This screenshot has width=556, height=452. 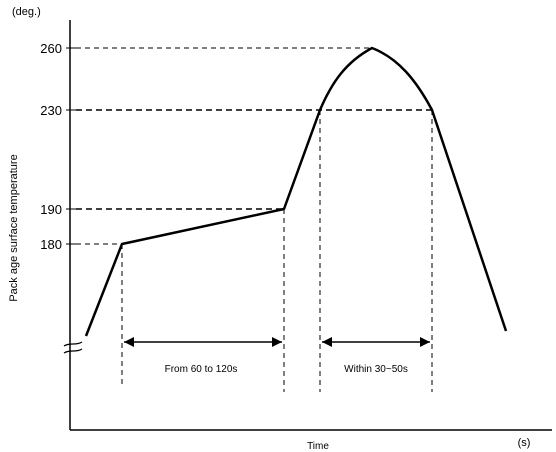 What do you see at coordinates (203, 342) in the screenshot?
I see `preheat-span-arrow` at bounding box center [203, 342].